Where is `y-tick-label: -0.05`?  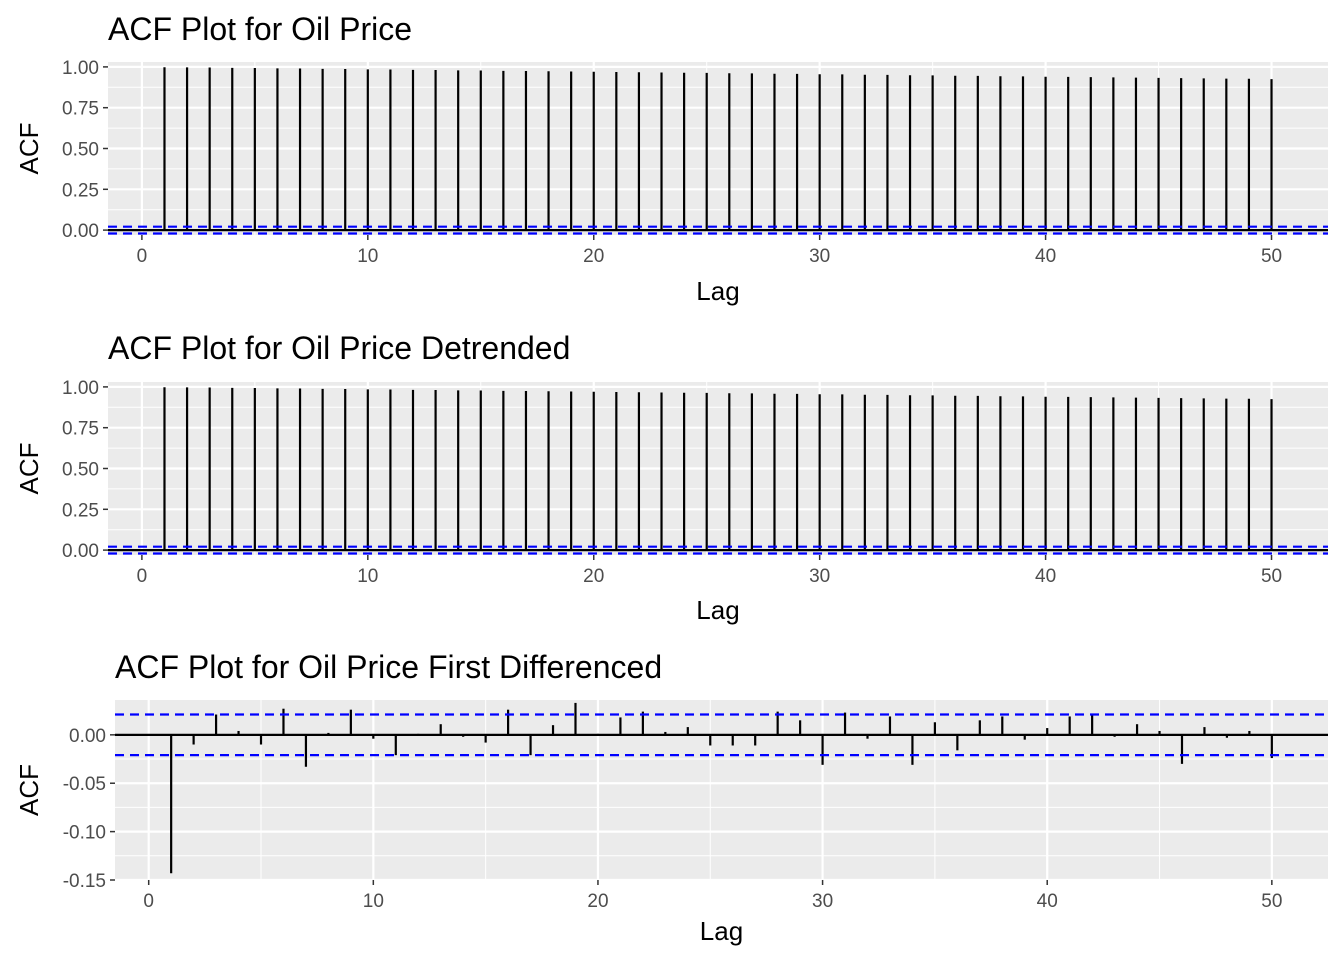 y-tick-label: -0.05 is located at coordinates (84, 784).